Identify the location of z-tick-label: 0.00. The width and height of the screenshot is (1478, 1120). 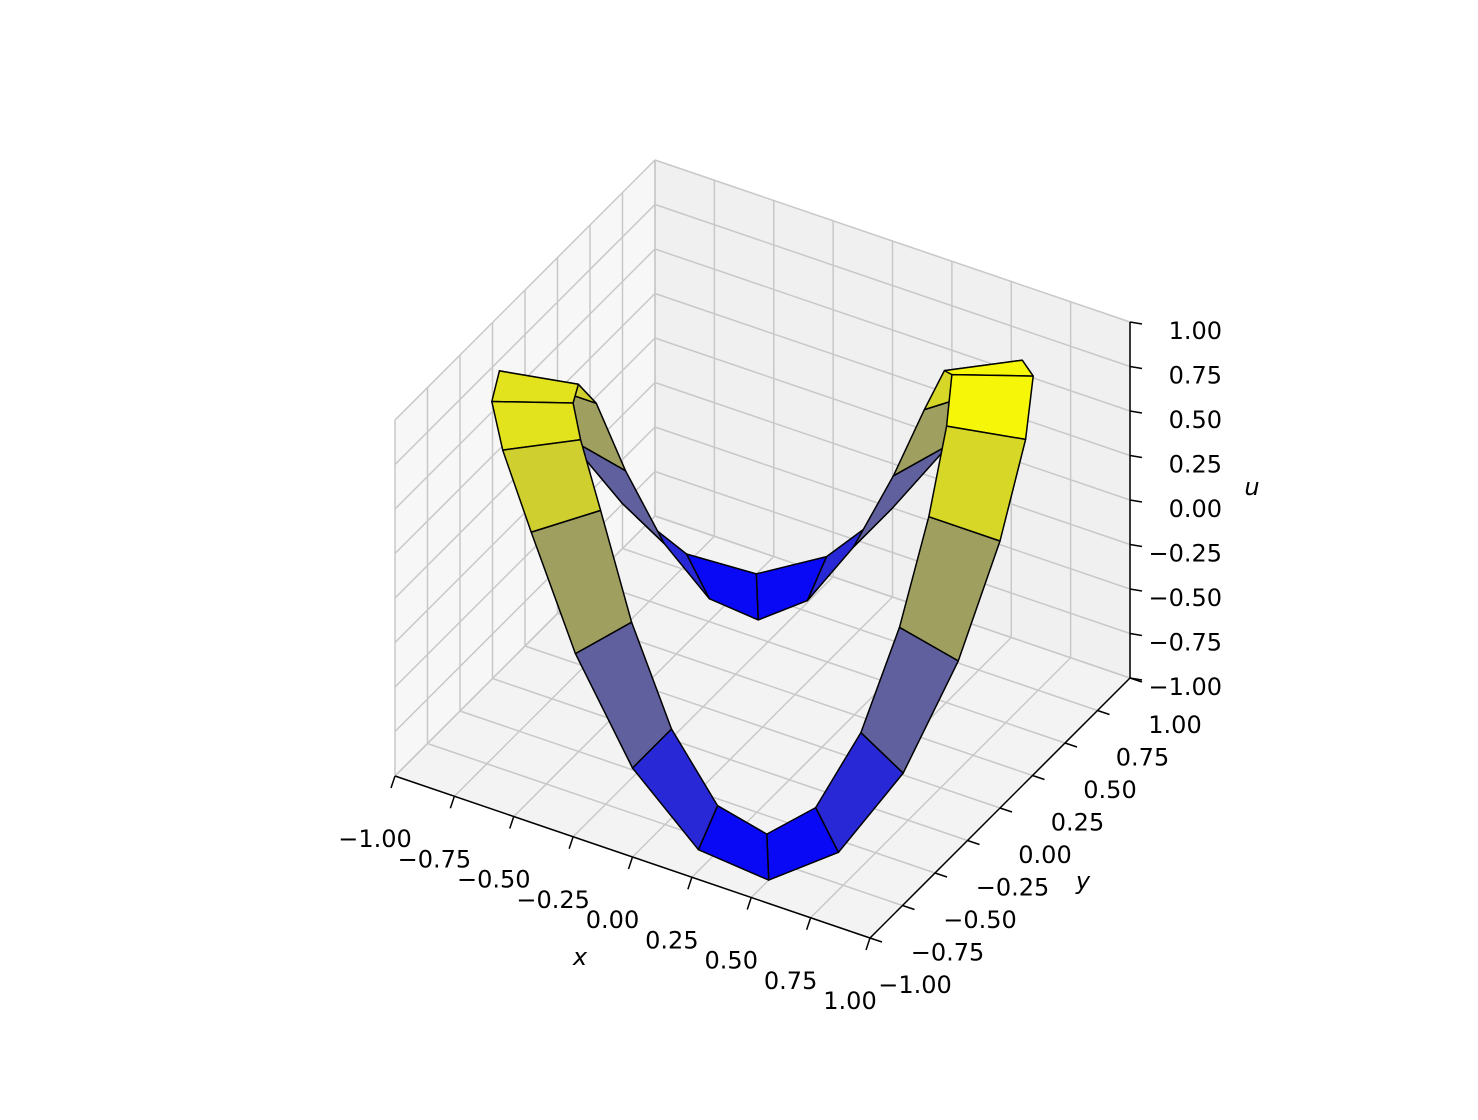
(1195, 509).